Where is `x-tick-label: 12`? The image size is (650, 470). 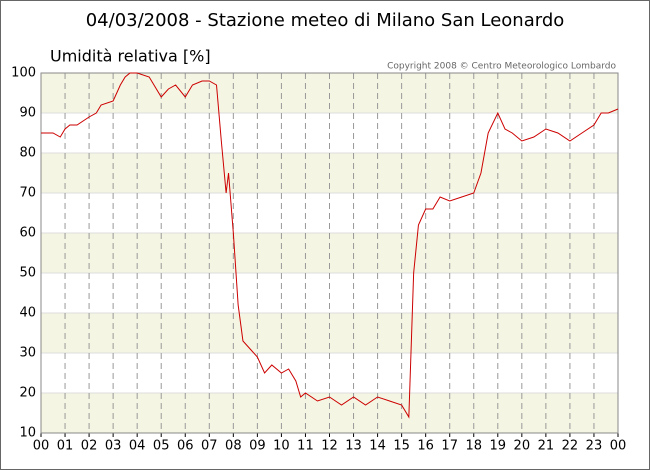
x-tick-label: 12 is located at coordinates (329, 446).